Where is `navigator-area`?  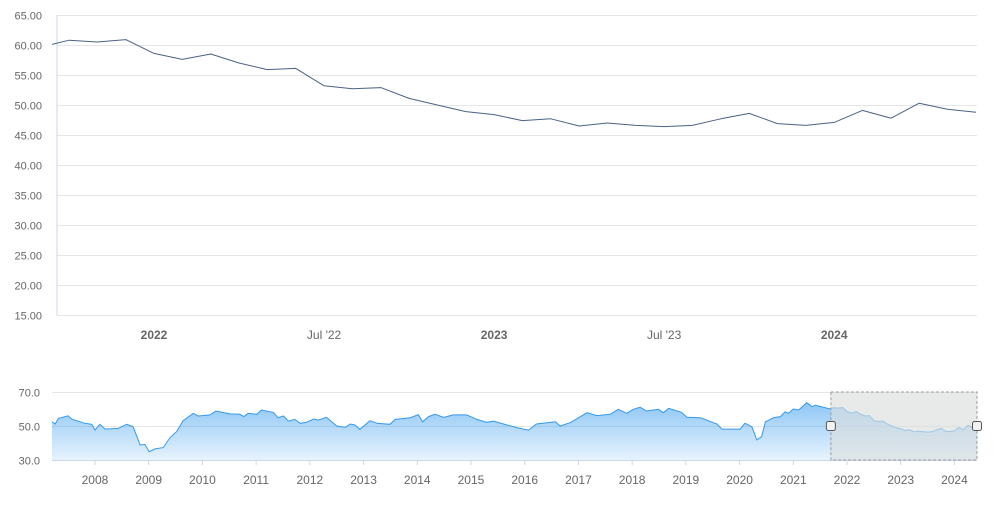 navigator-area is located at coordinates (514, 431).